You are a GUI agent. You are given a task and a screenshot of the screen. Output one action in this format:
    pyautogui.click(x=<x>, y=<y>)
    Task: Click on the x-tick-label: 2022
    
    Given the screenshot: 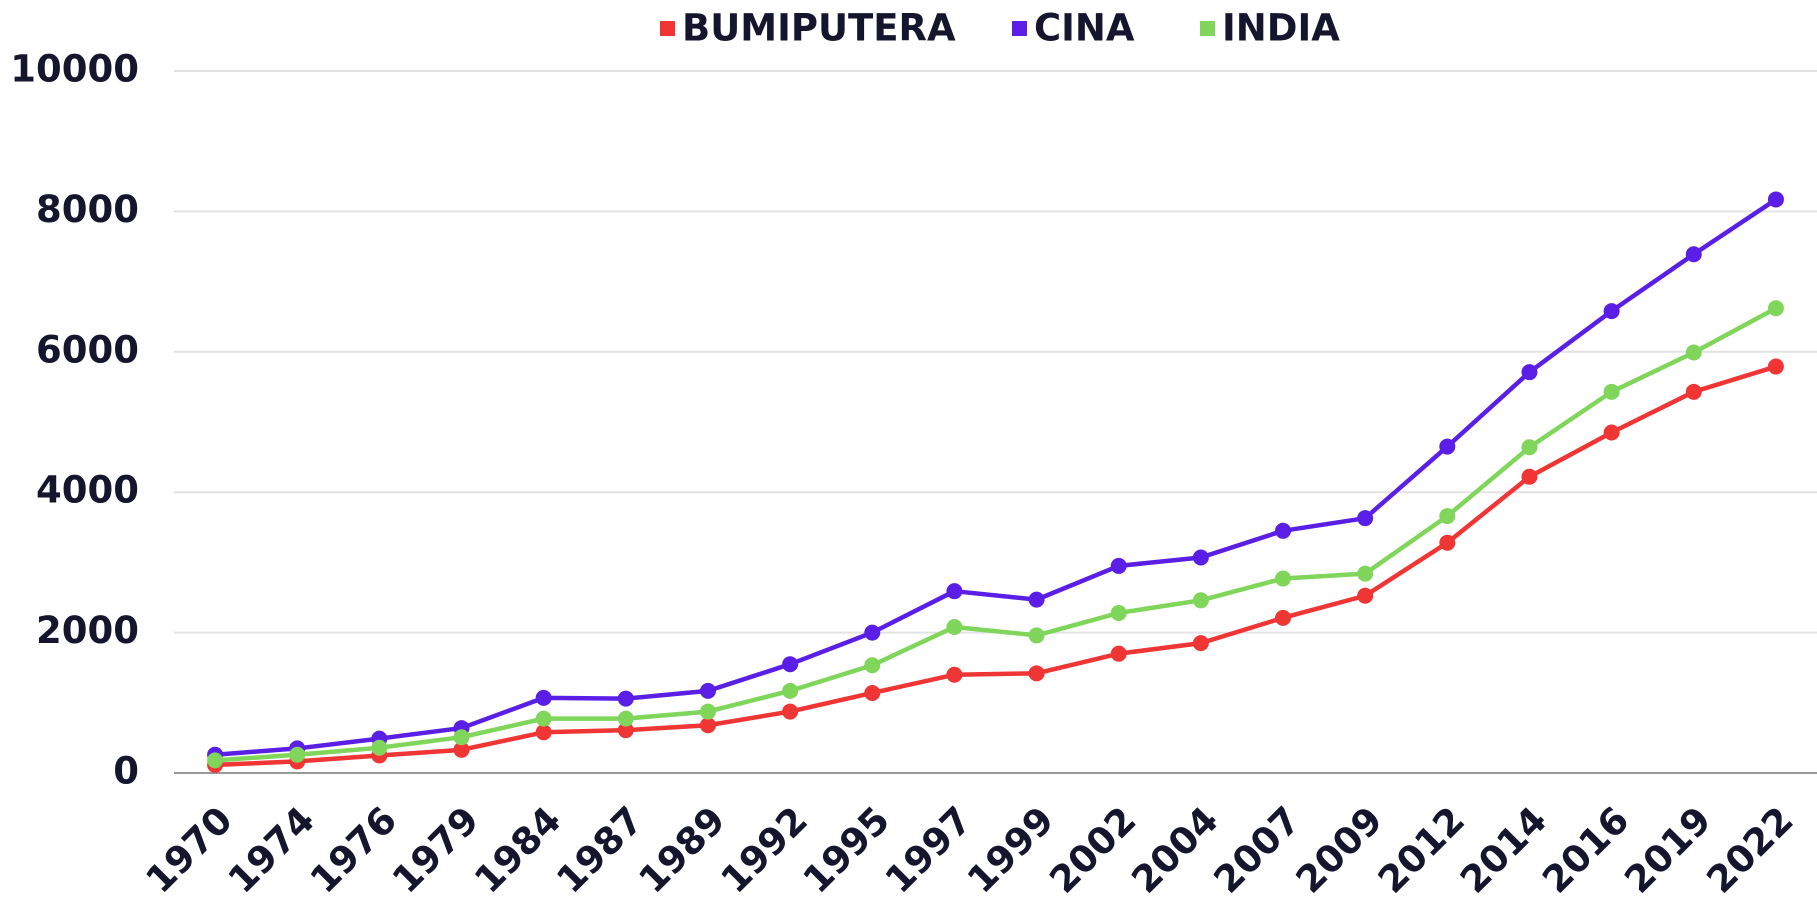 What is the action you would take?
    pyautogui.click(x=1749, y=849)
    